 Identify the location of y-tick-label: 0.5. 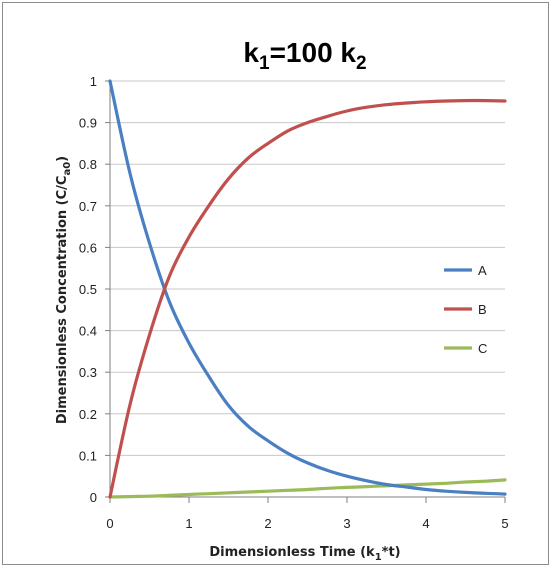
(88, 289).